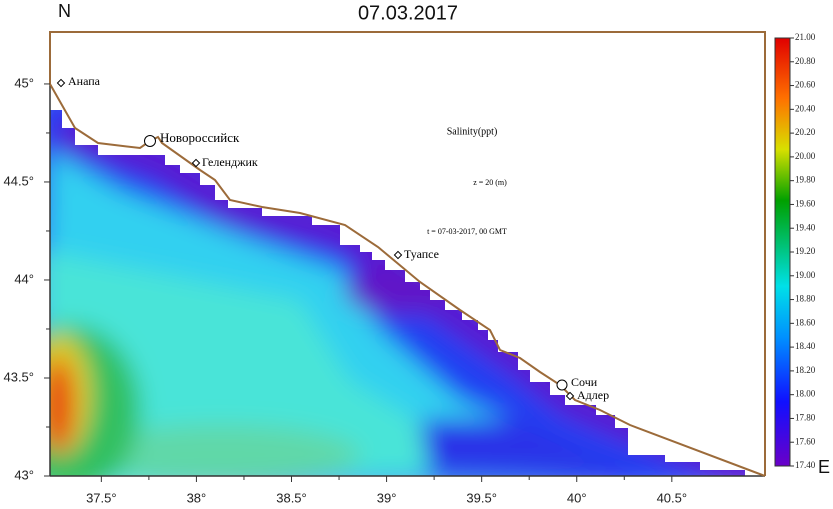 Image resolution: width=833 pixels, height=509 pixels. What do you see at coordinates (805, 132) in the screenshot?
I see `colorbar-tick-label: 20.20` at bounding box center [805, 132].